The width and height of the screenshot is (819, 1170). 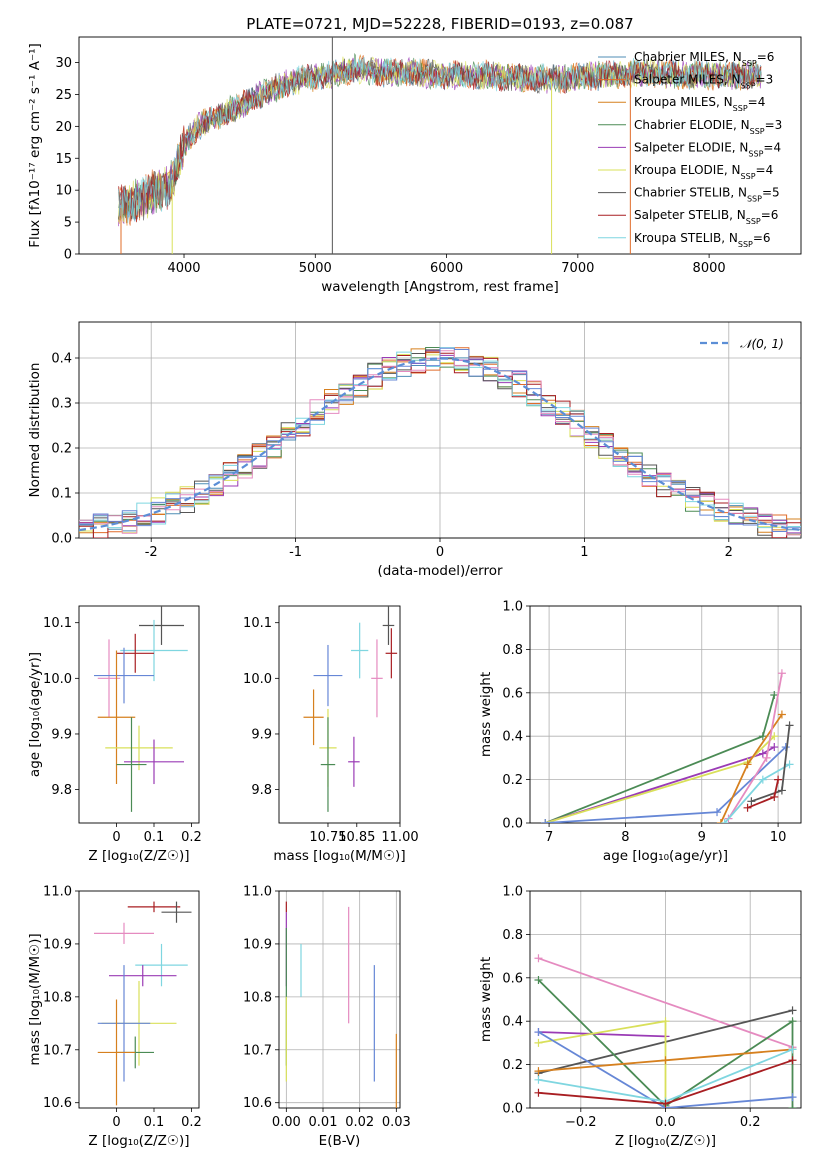 What do you see at coordinates (584, 552) in the screenshot?
I see `x-tick-label: 1` at bounding box center [584, 552].